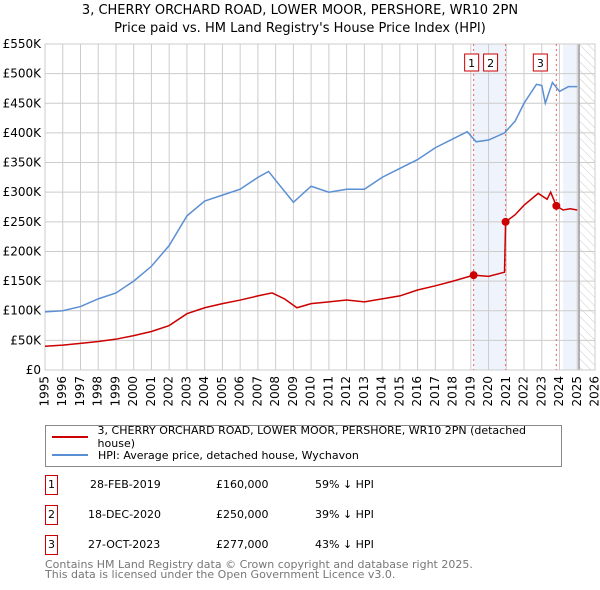 This screenshot has width=600, height=590. Describe the element at coordinates (293, 391) in the screenshot. I see `x-tick-label: 2009` at that location.